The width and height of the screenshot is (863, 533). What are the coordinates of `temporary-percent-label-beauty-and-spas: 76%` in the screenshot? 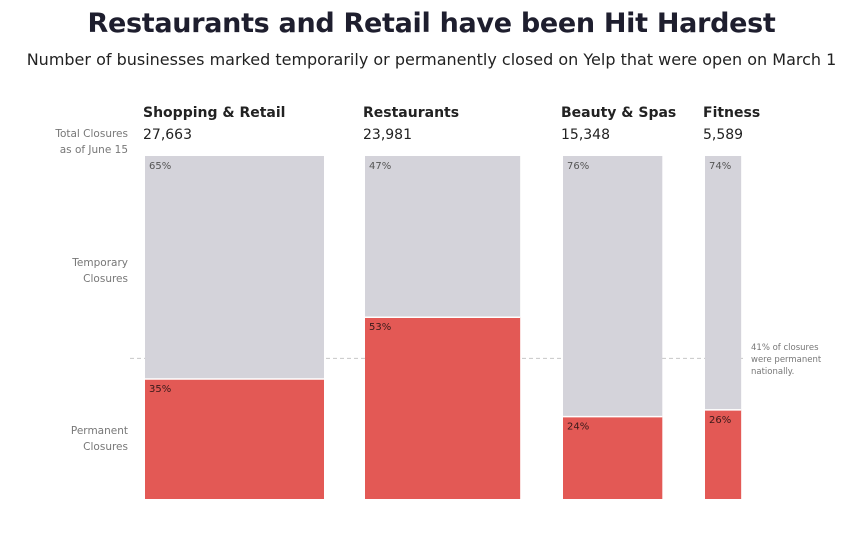 It's located at (578, 166).